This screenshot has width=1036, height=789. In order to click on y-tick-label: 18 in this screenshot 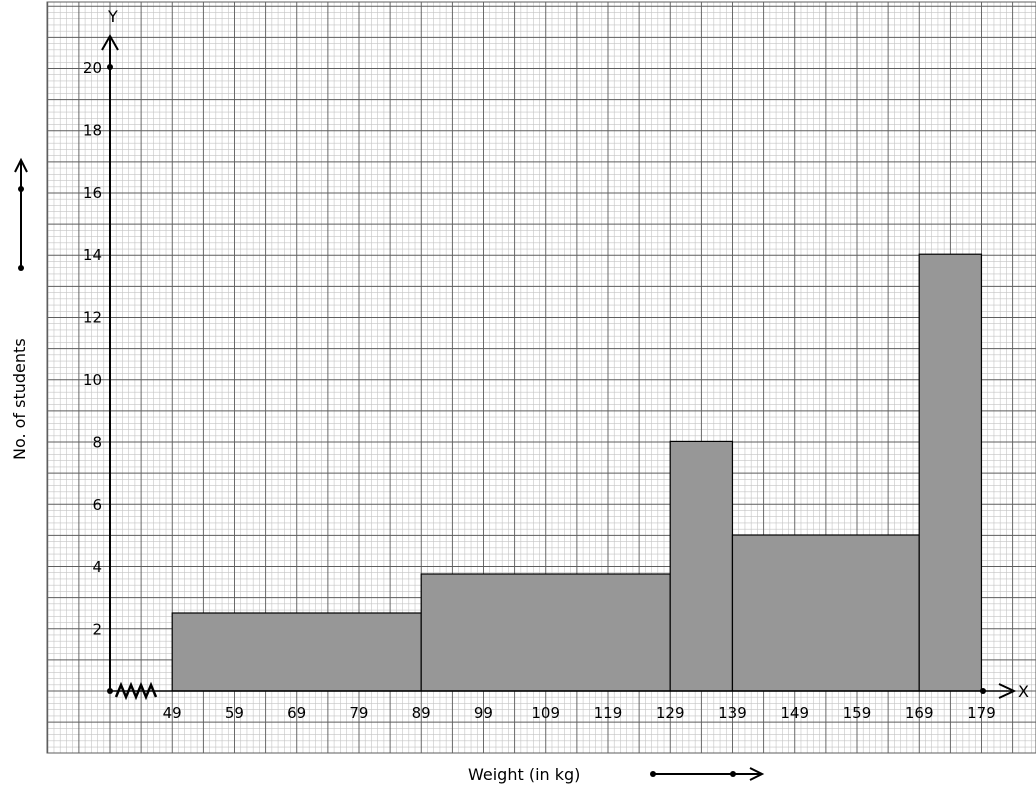, I will do `click(92, 130)`.